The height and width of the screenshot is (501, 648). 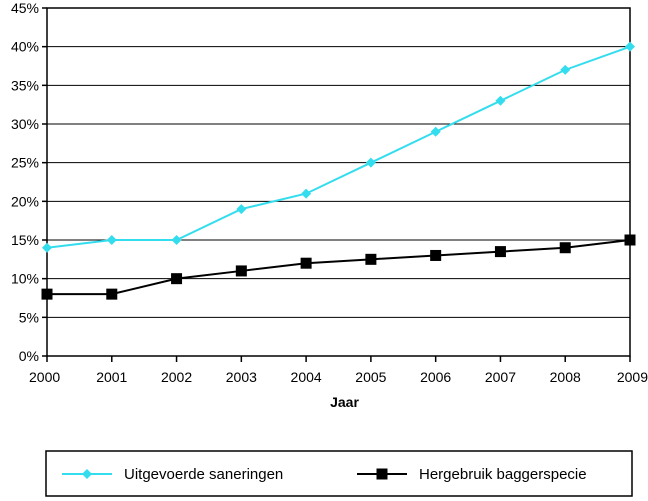 What do you see at coordinates (25, 279) in the screenshot?
I see `y-tick-label: 10%` at bounding box center [25, 279].